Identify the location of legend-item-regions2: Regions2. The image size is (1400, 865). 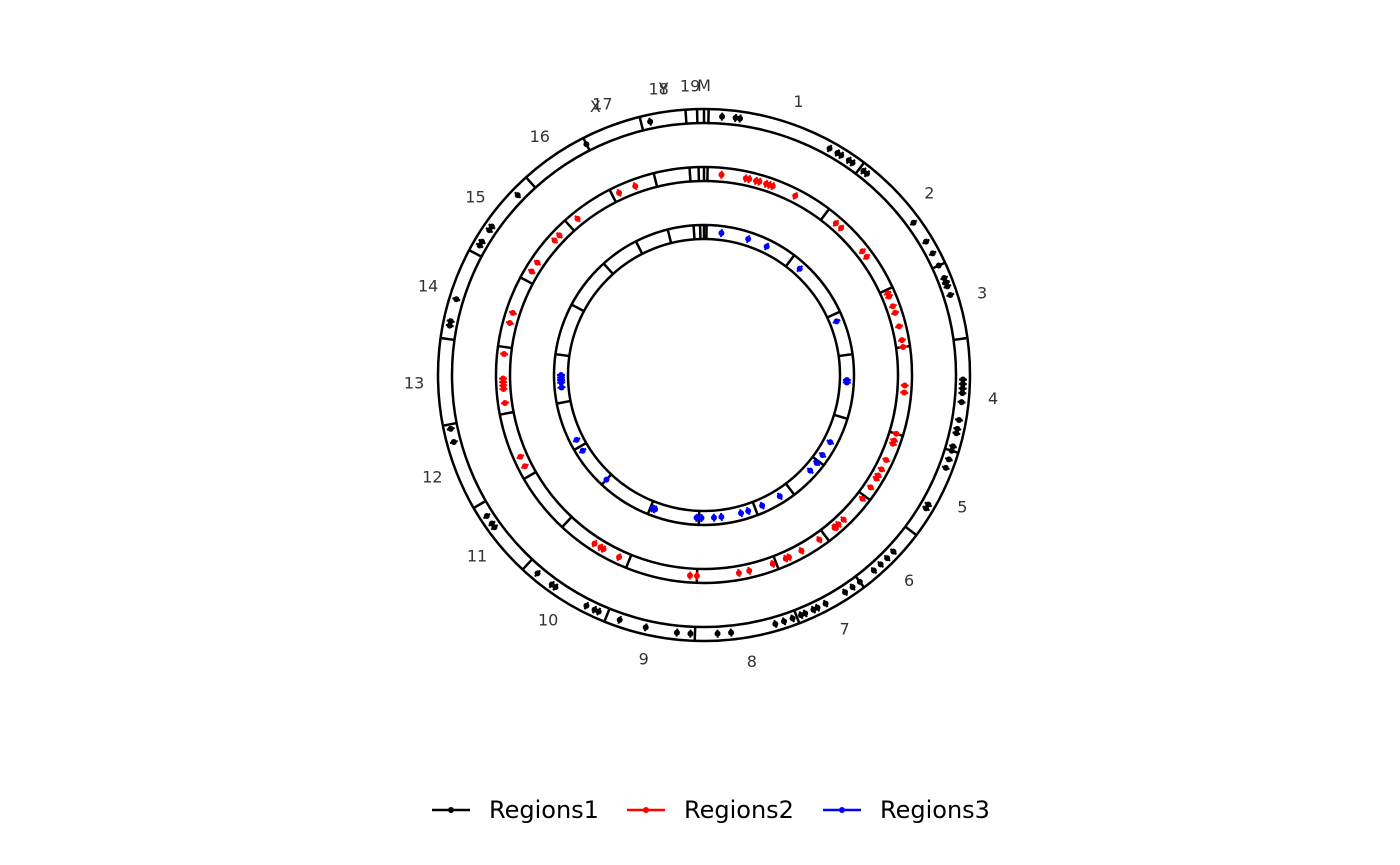
(710, 810).